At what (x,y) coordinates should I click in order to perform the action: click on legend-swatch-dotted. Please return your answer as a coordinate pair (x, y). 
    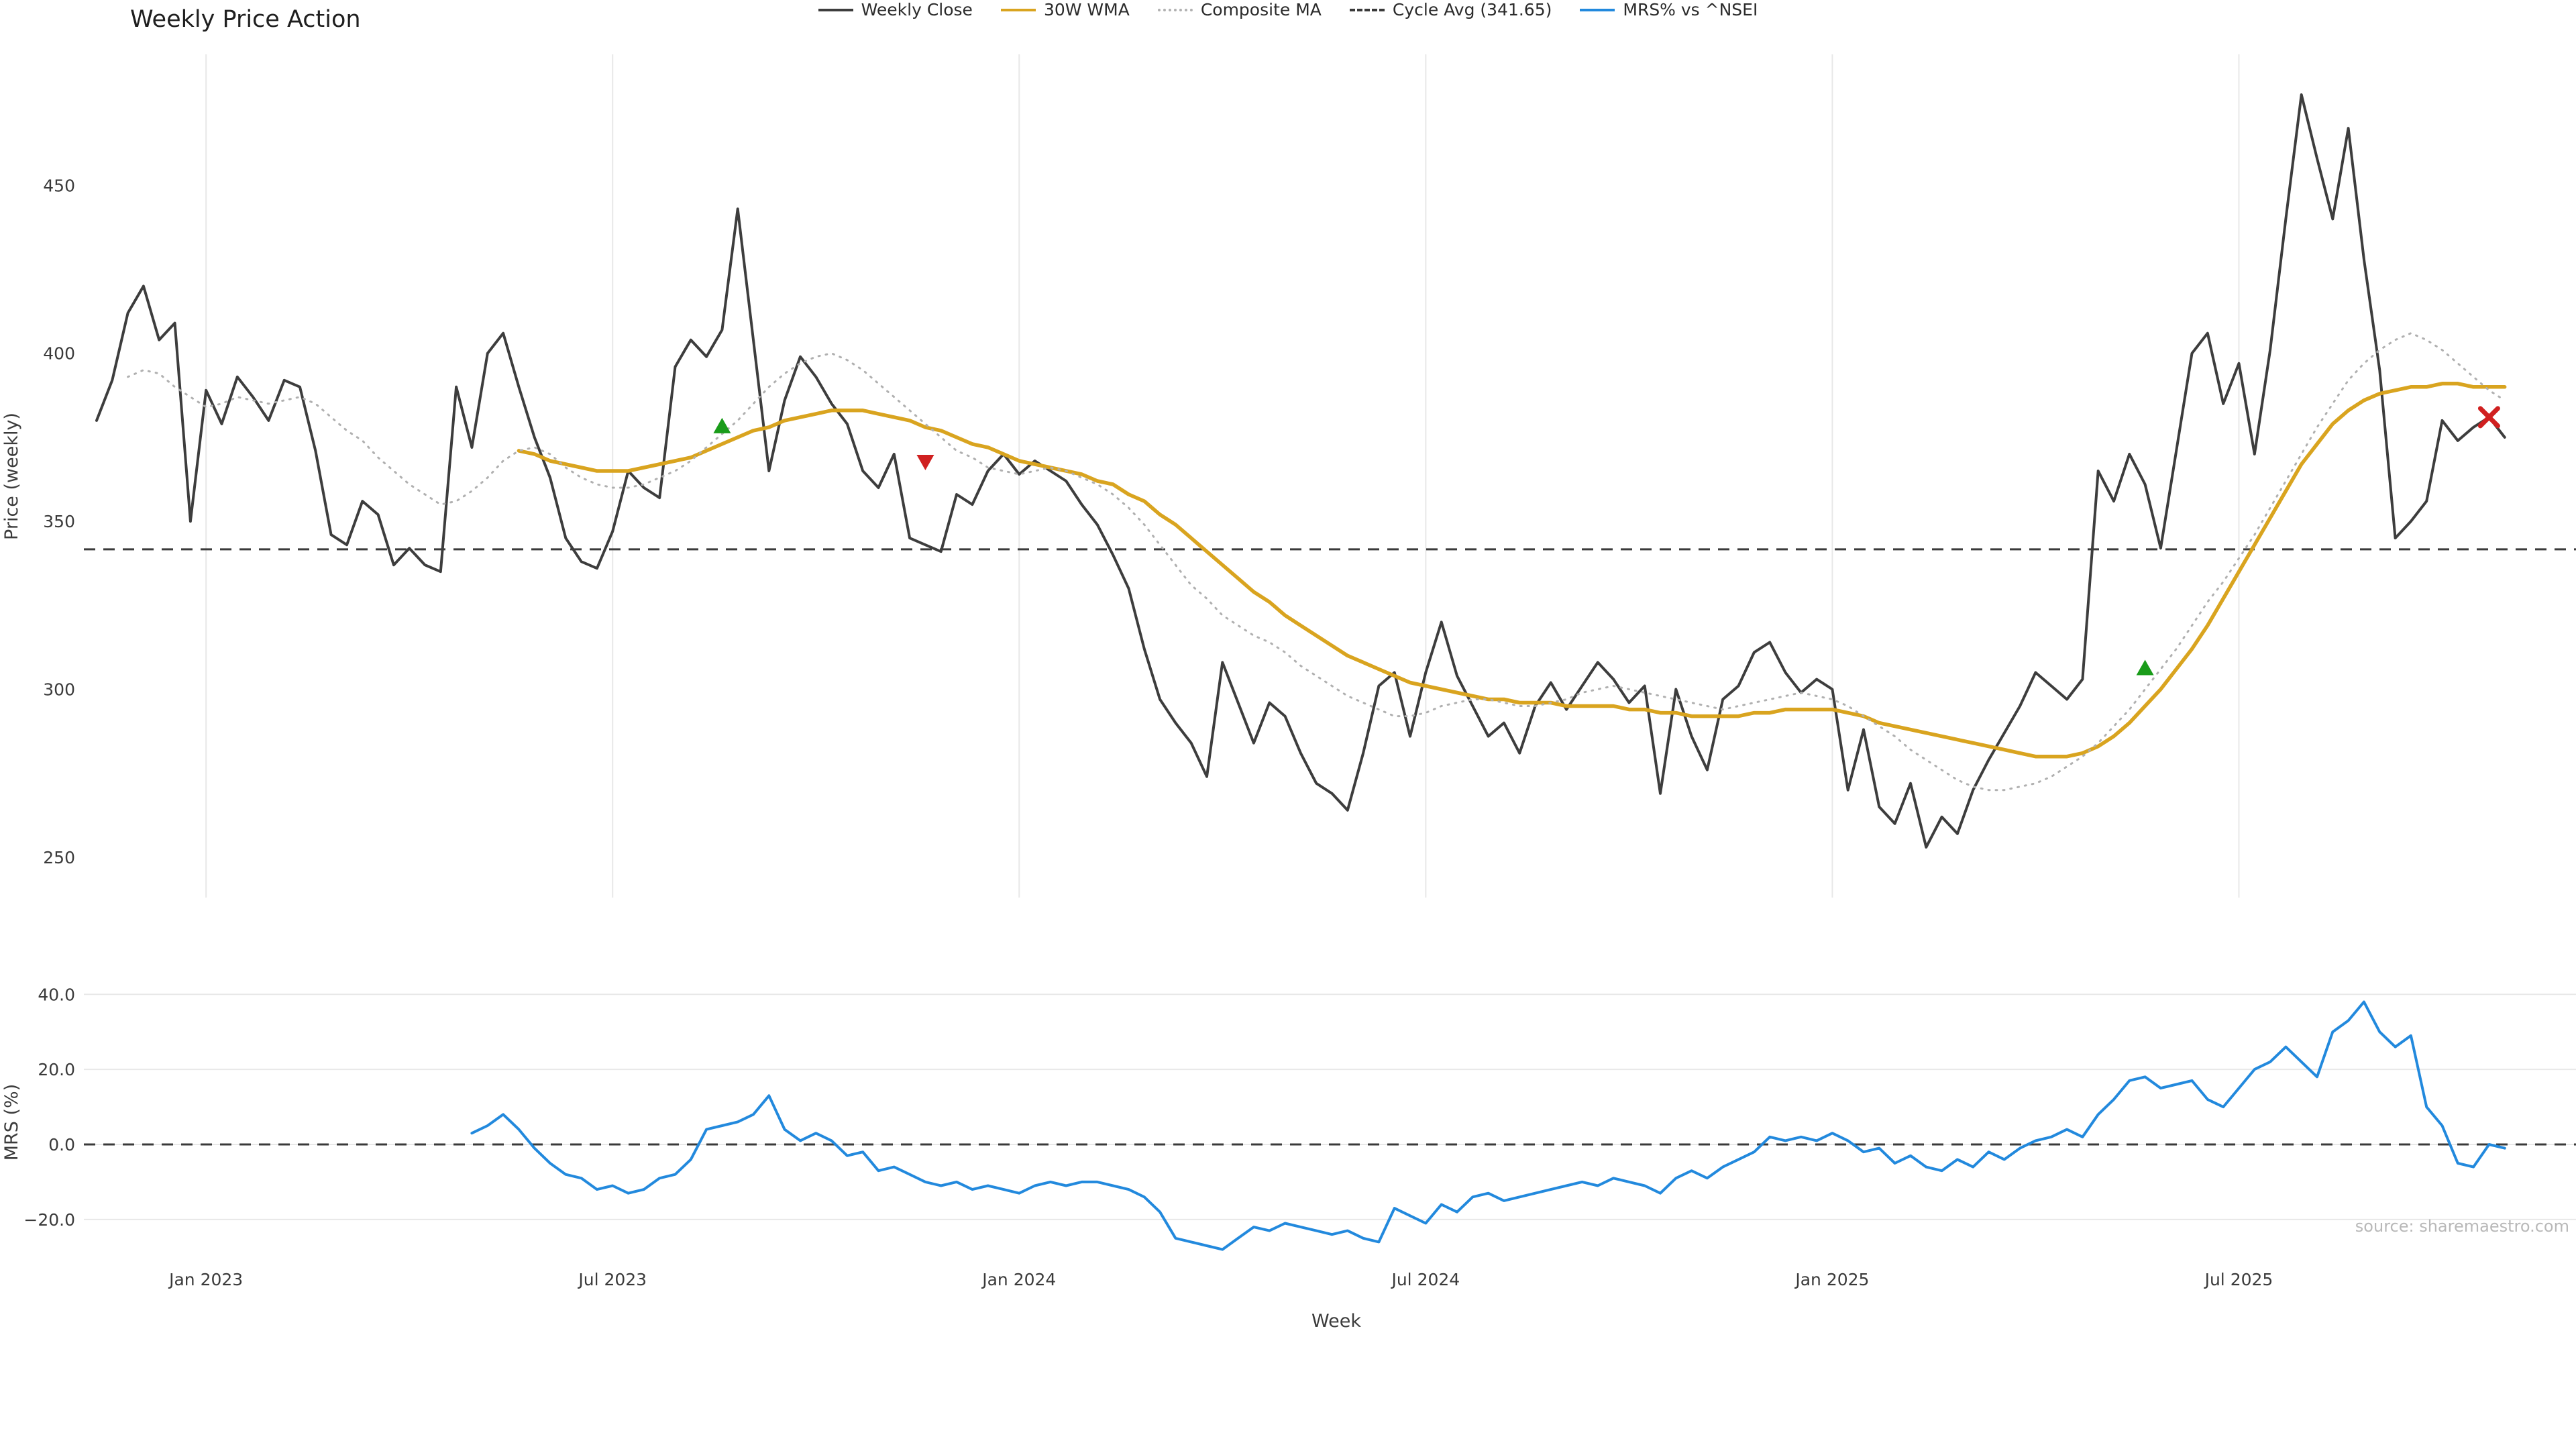
    Looking at the image, I should click on (1175, 9).